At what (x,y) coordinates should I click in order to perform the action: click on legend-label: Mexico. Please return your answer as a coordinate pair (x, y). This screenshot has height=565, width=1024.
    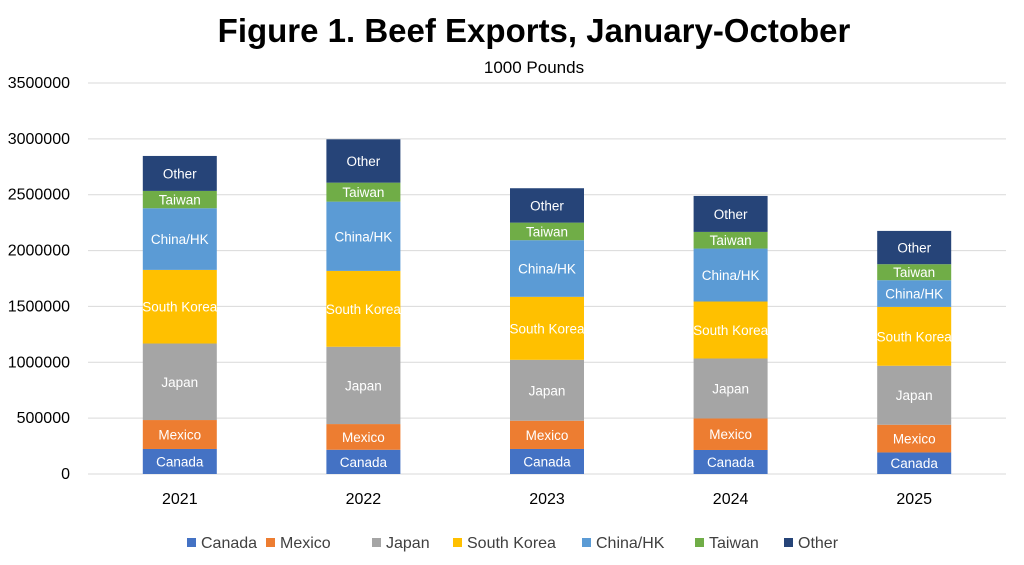
    Looking at the image, I should click on (305, 543).